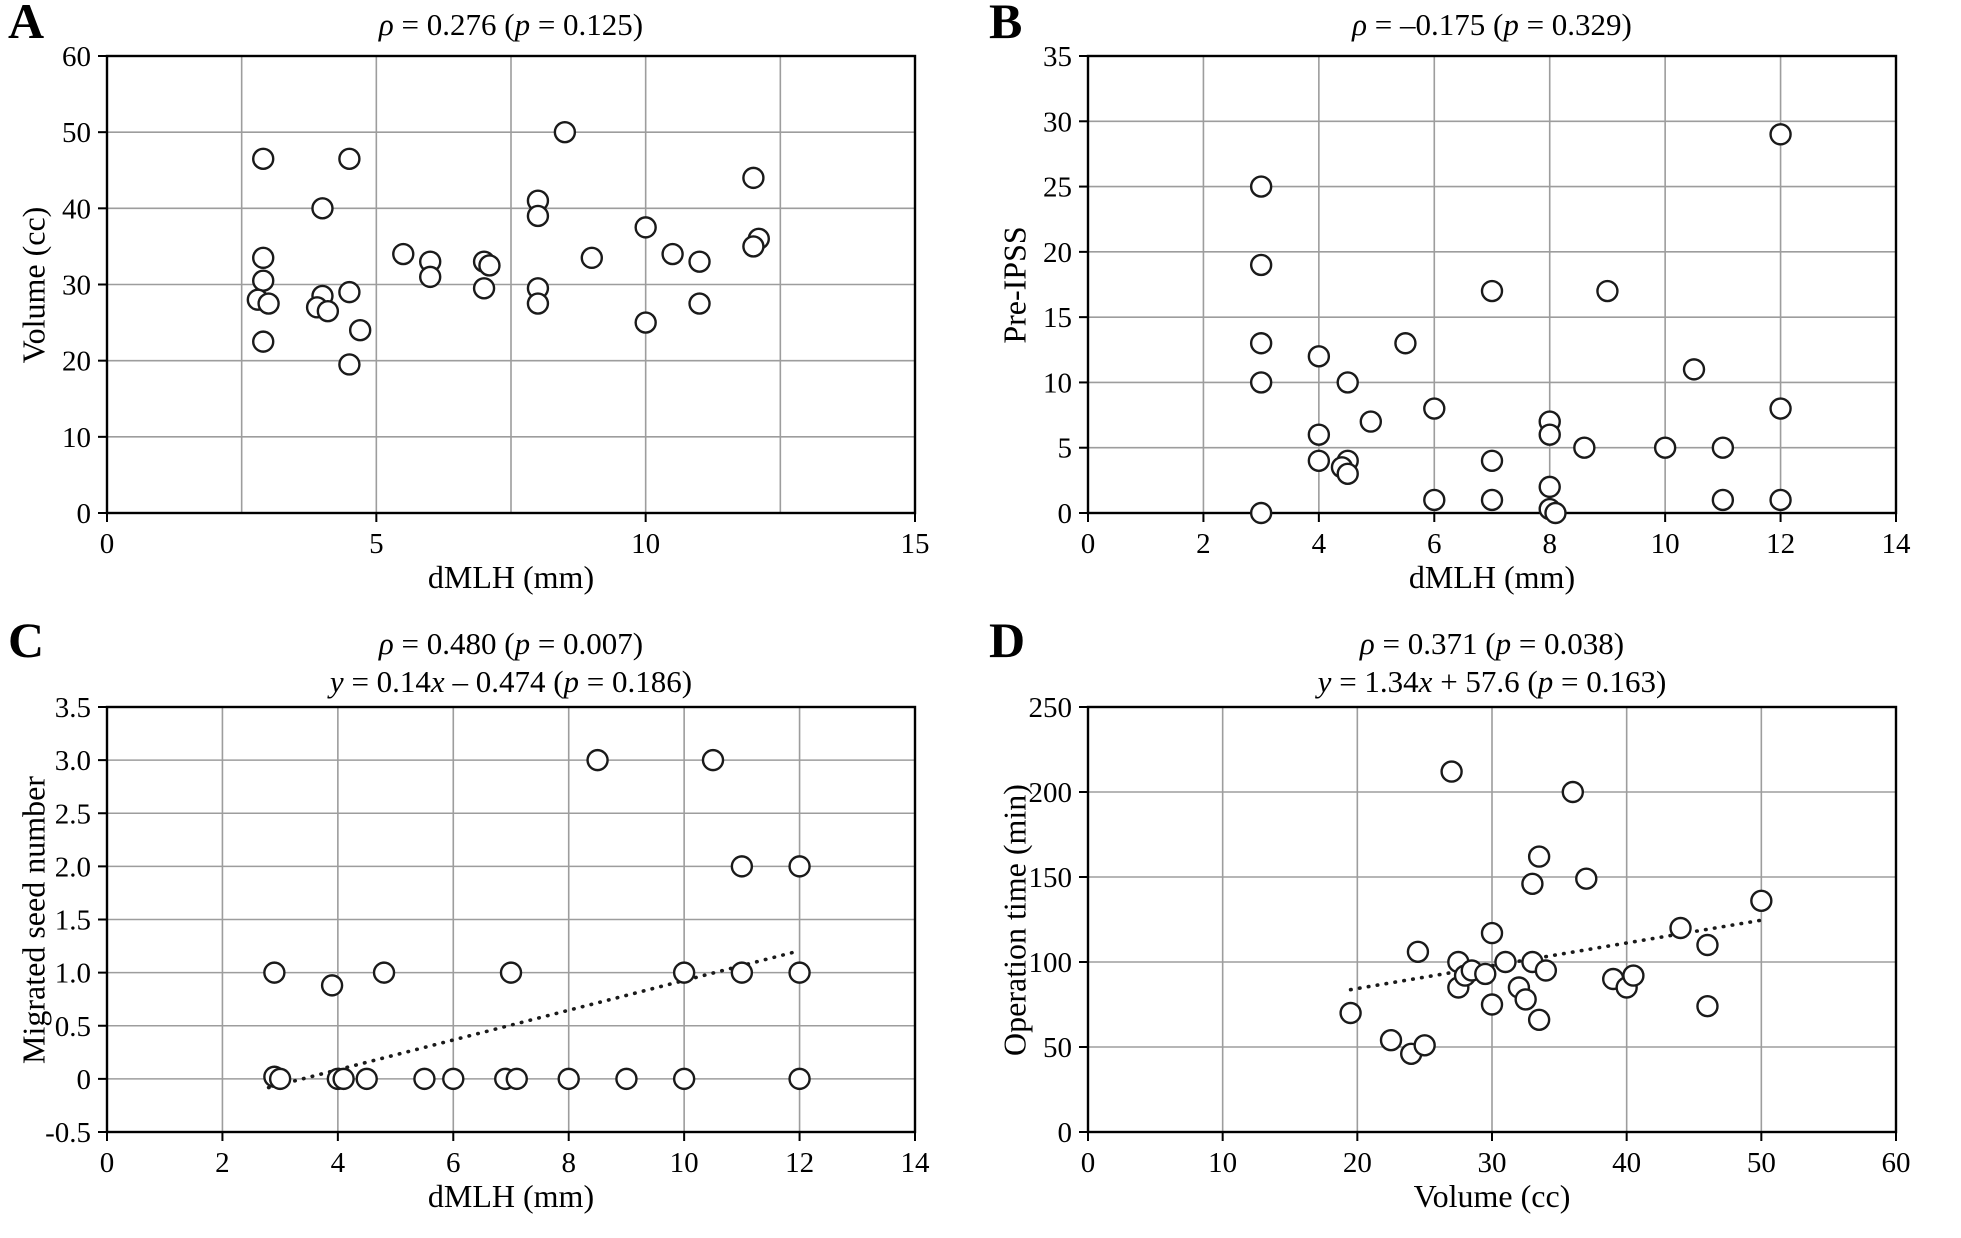  Describe the element at coordinates (1492, 24) in the screenshot. I see `chart-title-b: ρ = –0.175 (p = 0.329)` at that location.